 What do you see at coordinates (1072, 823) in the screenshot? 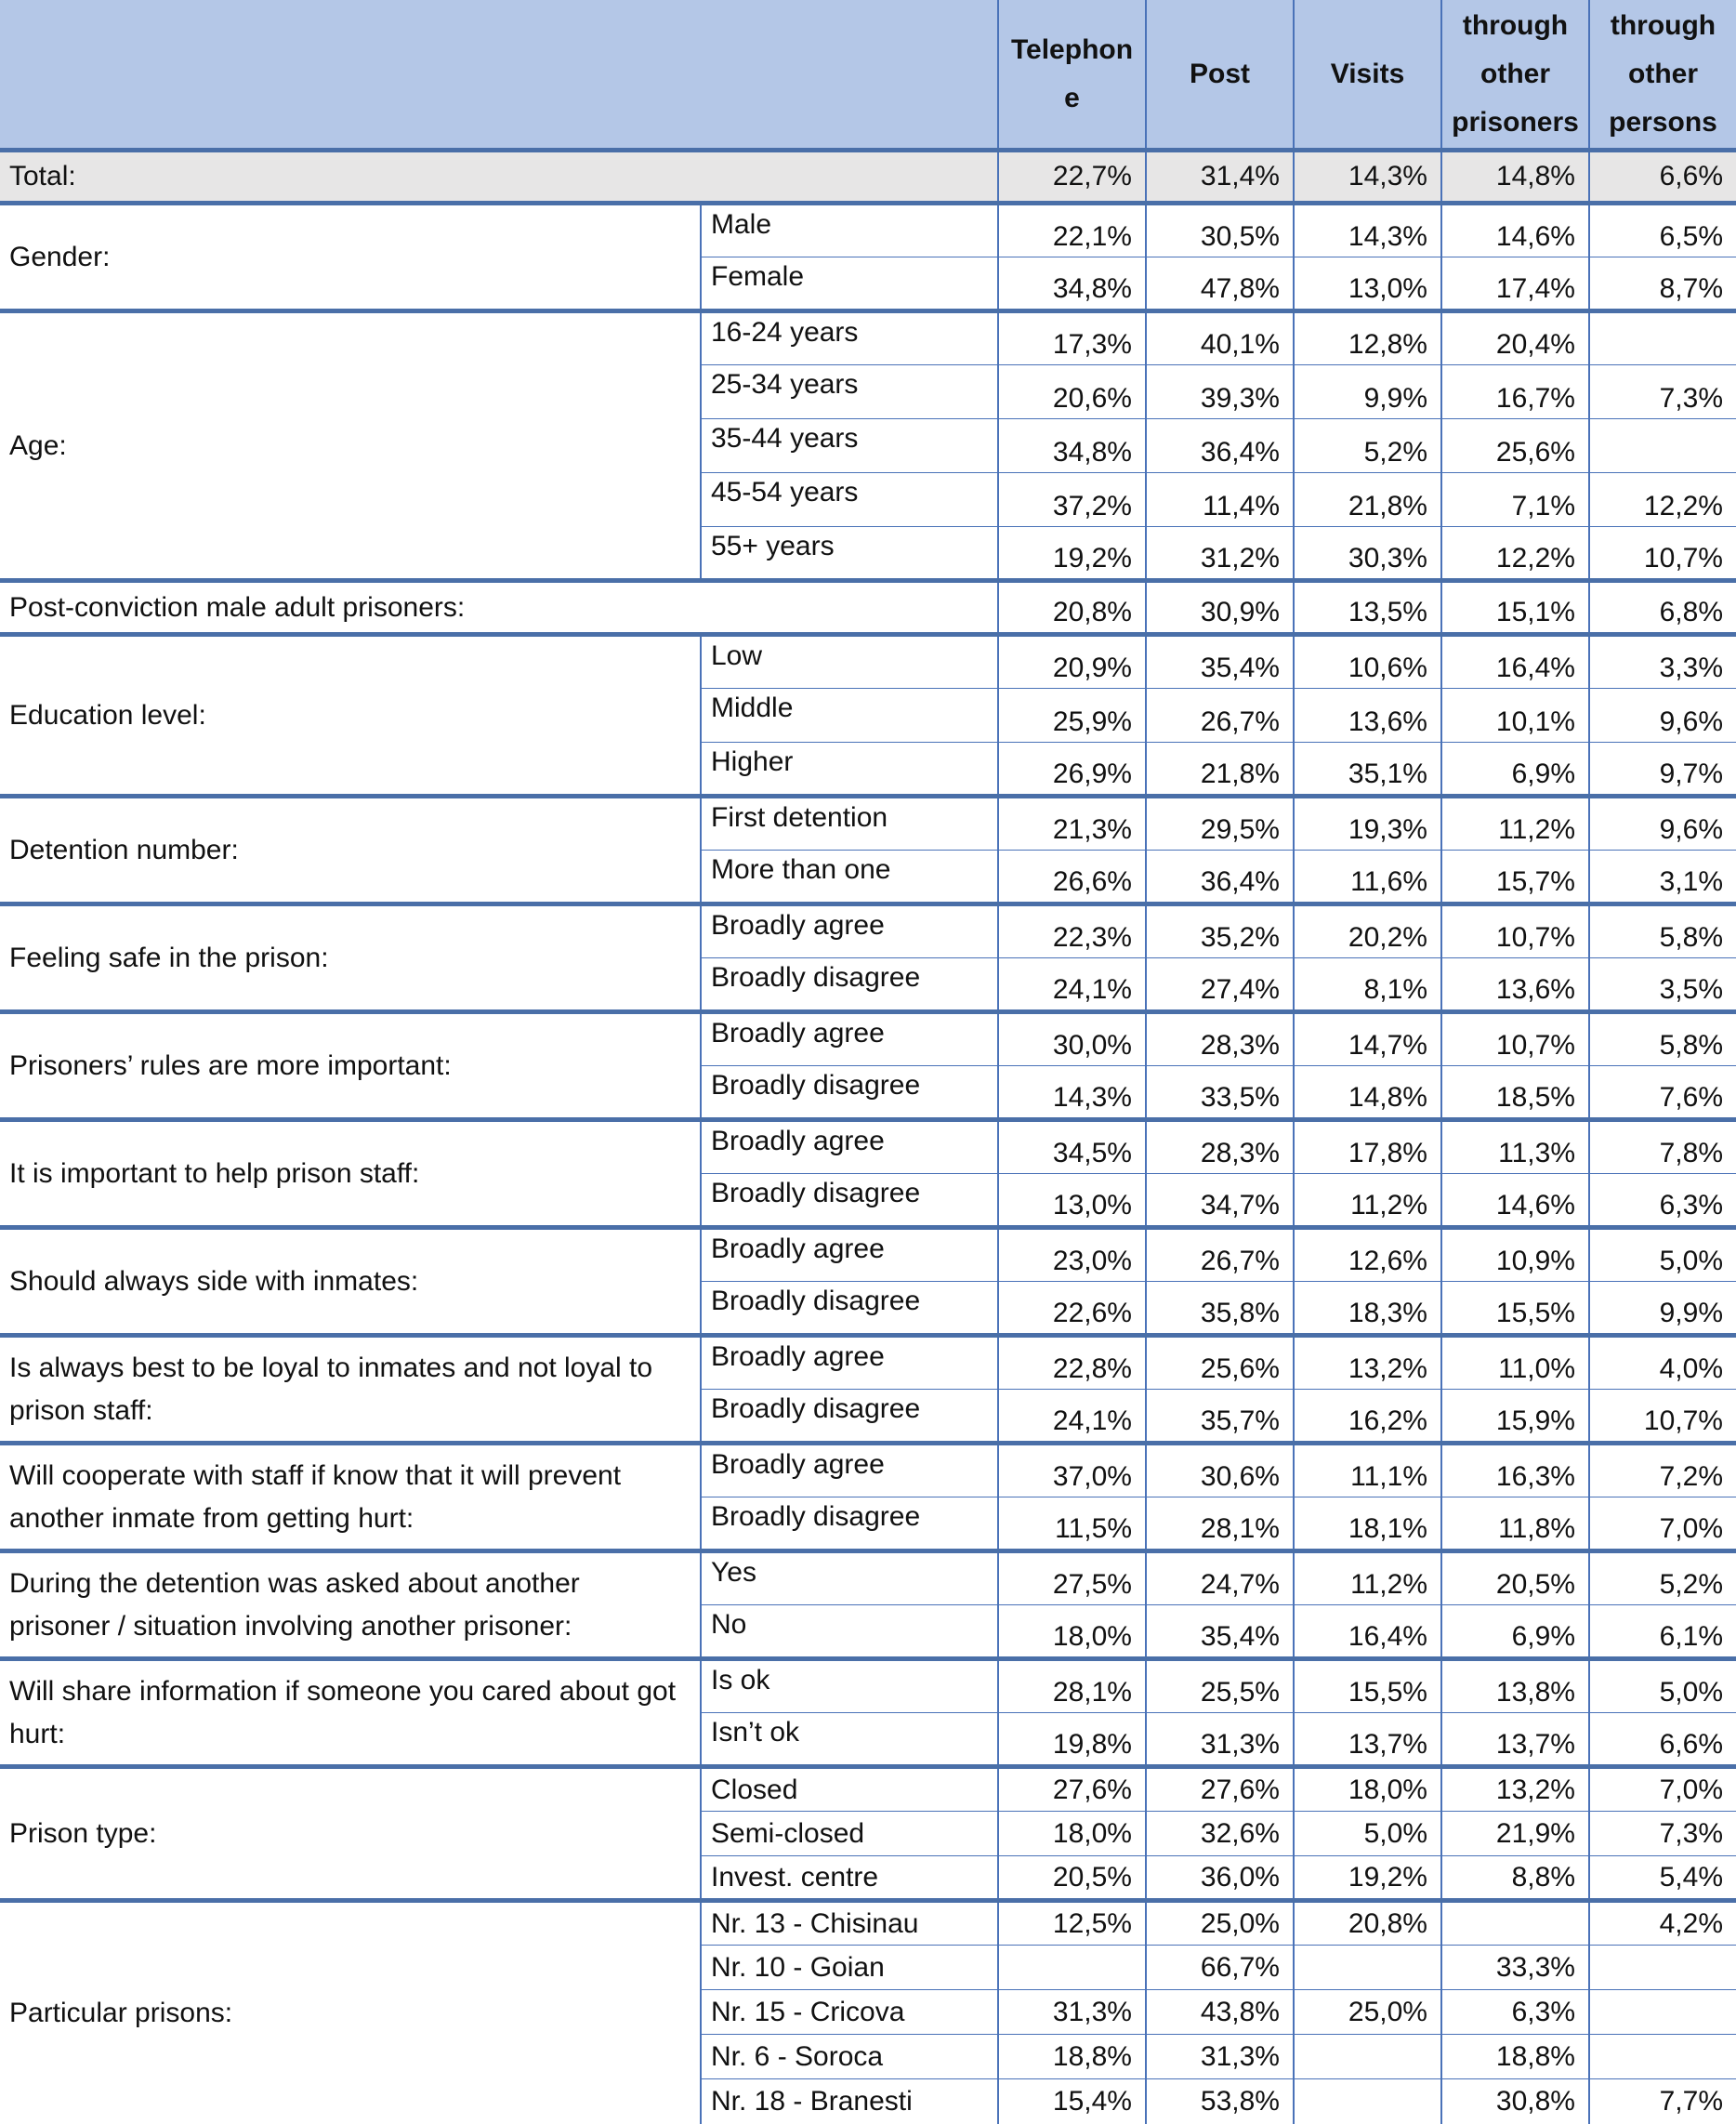
I see `value-cell: 21,3%` at bounding box center [1072, 823].